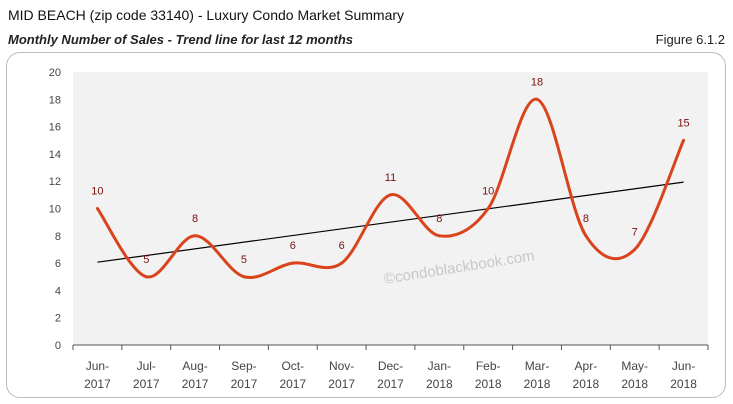 The image size is (733, 404). I want to click on y-tick-label: 8, so click(58, 237).